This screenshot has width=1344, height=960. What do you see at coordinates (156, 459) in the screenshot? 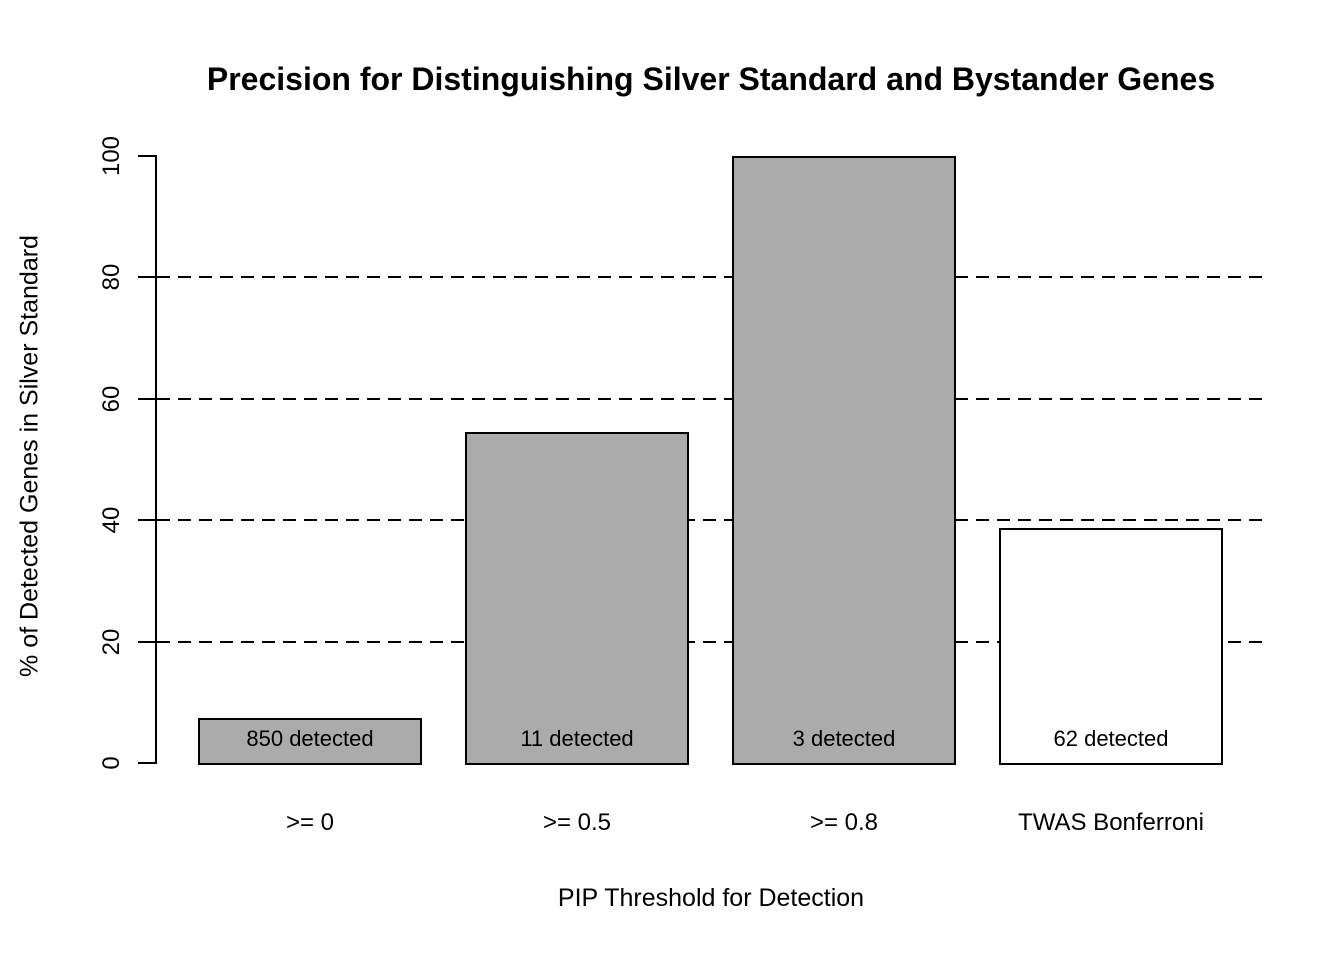
I see `y-axis-line` at bounding box center [156, 459].